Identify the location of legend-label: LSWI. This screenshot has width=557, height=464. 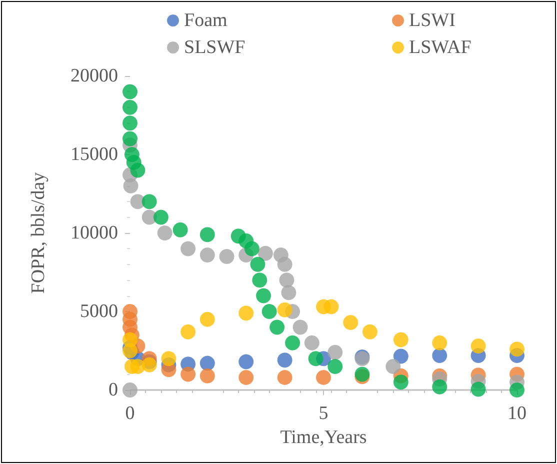
(432, 20).